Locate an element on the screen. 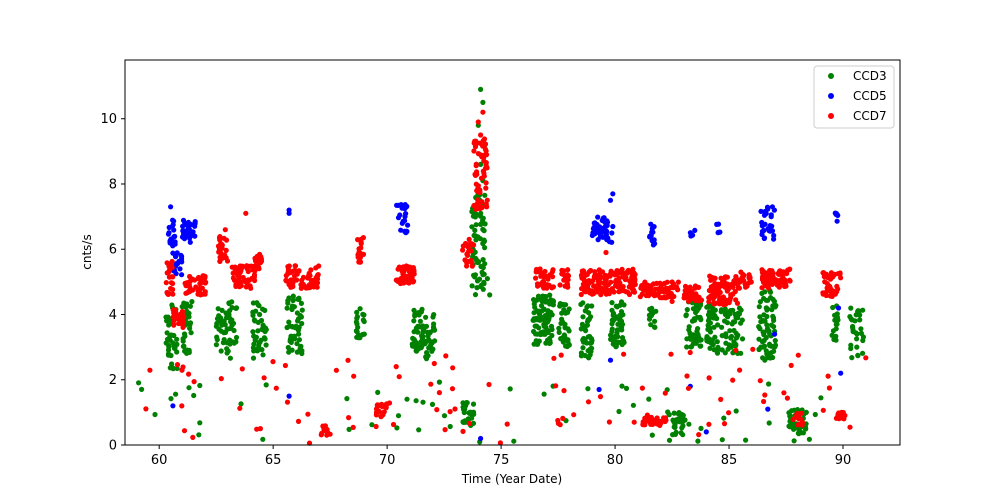 This screenshot has width=1000, height=500. x-tick-label: 85 is located at coordinates (729, 460).